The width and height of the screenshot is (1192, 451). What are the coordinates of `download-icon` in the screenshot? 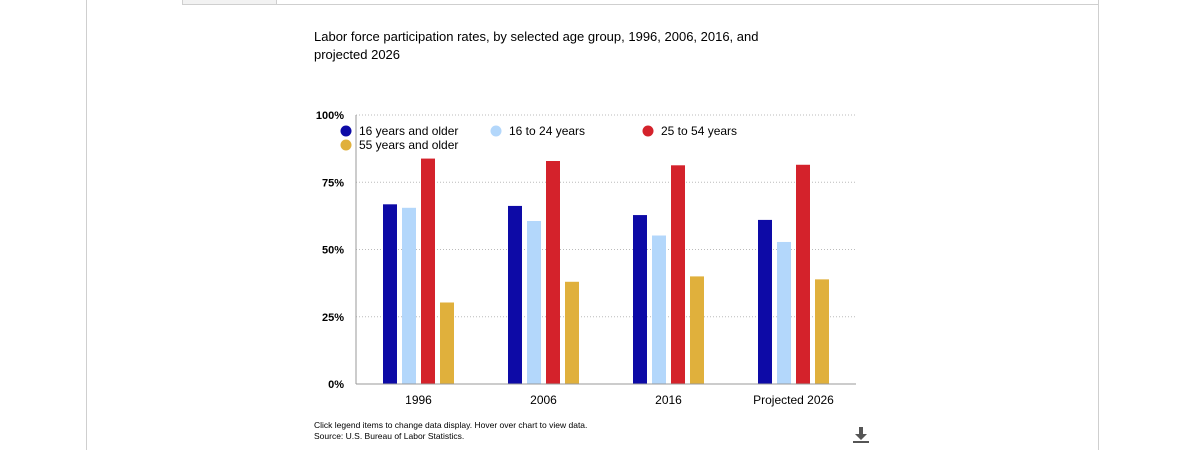 It's located at (861, 435).